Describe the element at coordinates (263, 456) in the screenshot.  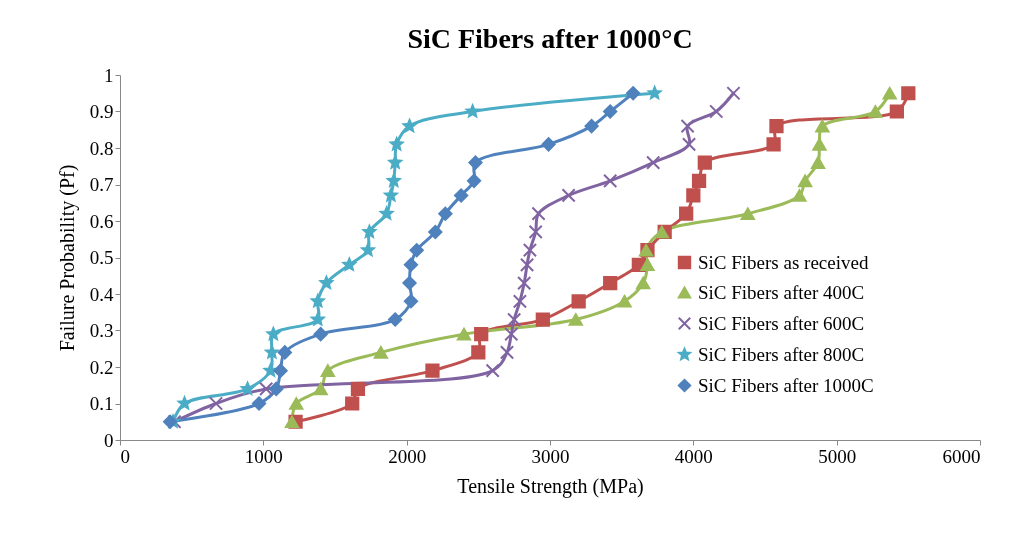
I see `x-tick-label: 1000` at that location.